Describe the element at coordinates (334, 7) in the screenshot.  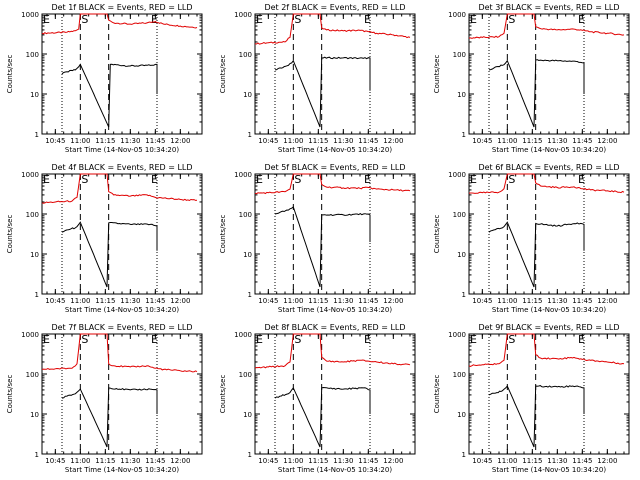
I see `chart-title: Det 2f BLACK = Events, RED = LLD` at that location.